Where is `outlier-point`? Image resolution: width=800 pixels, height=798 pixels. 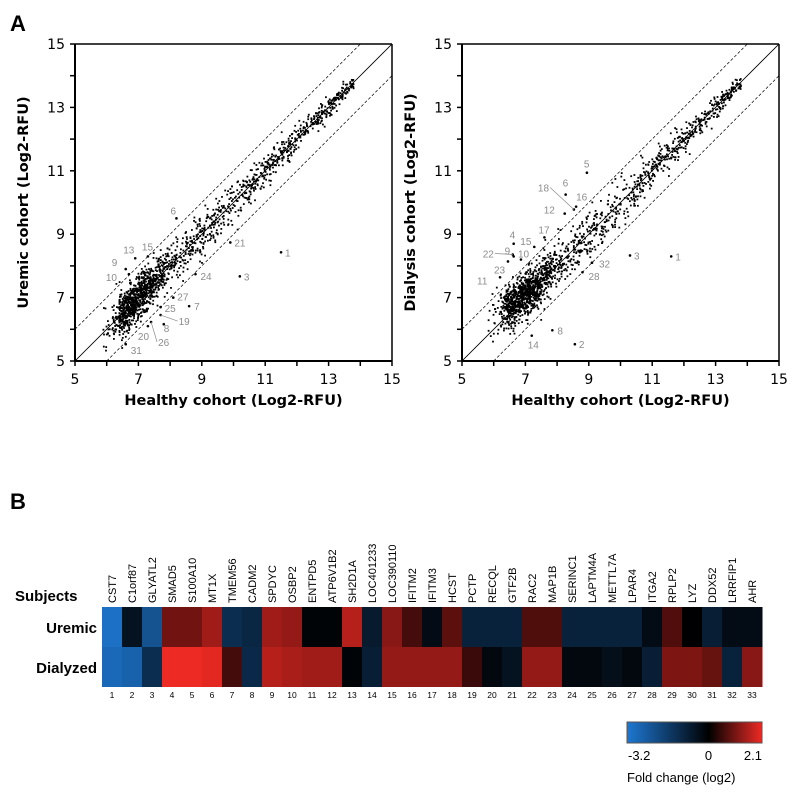 outlier-point is located at coordinates (552, 330).